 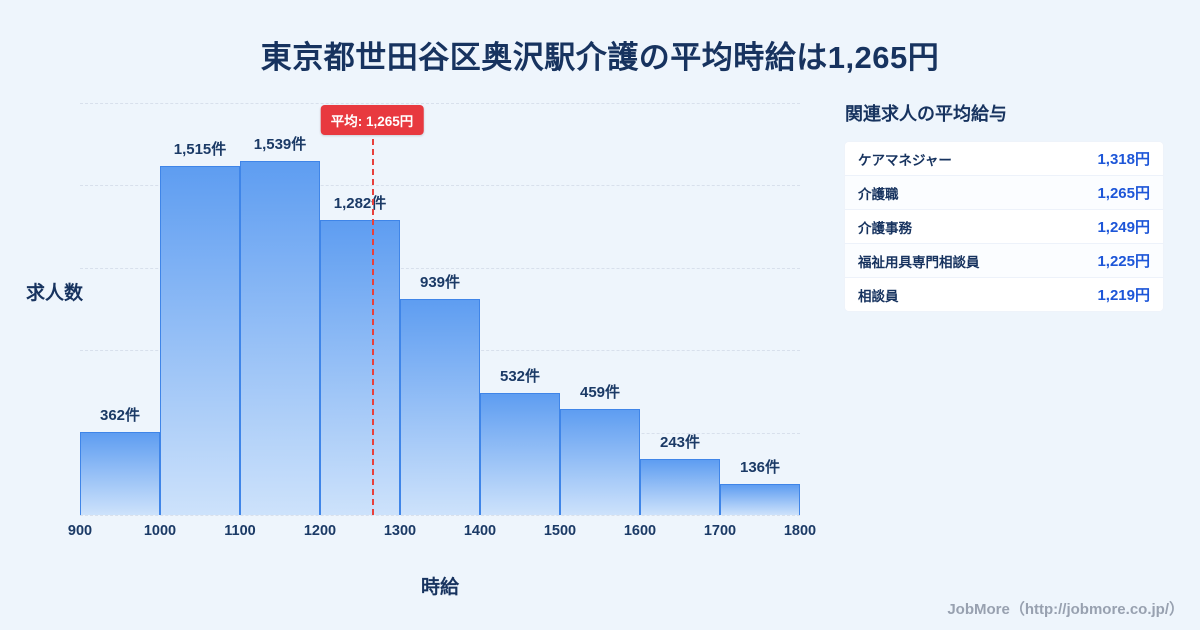 I want to click on x-axis-tick: 1600, so click(x=640, y=531).